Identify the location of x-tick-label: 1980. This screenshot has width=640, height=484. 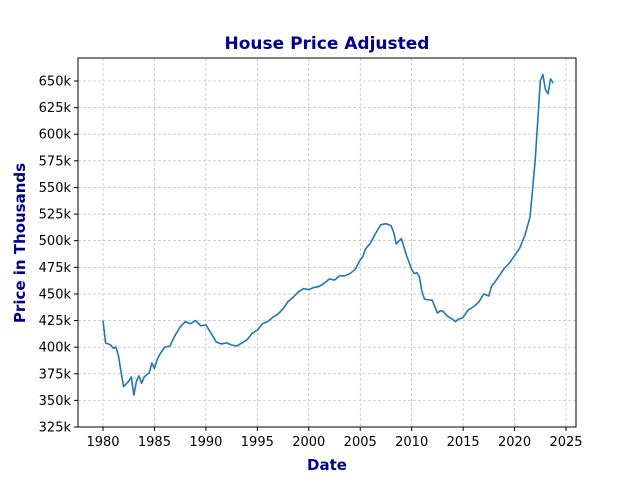
(102, 442).